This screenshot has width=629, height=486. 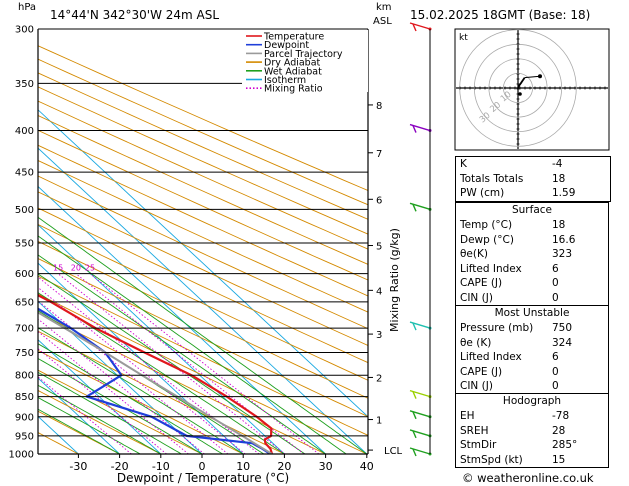 I want to click on pressure-tick-label: 900, so click(x=24, y=417).